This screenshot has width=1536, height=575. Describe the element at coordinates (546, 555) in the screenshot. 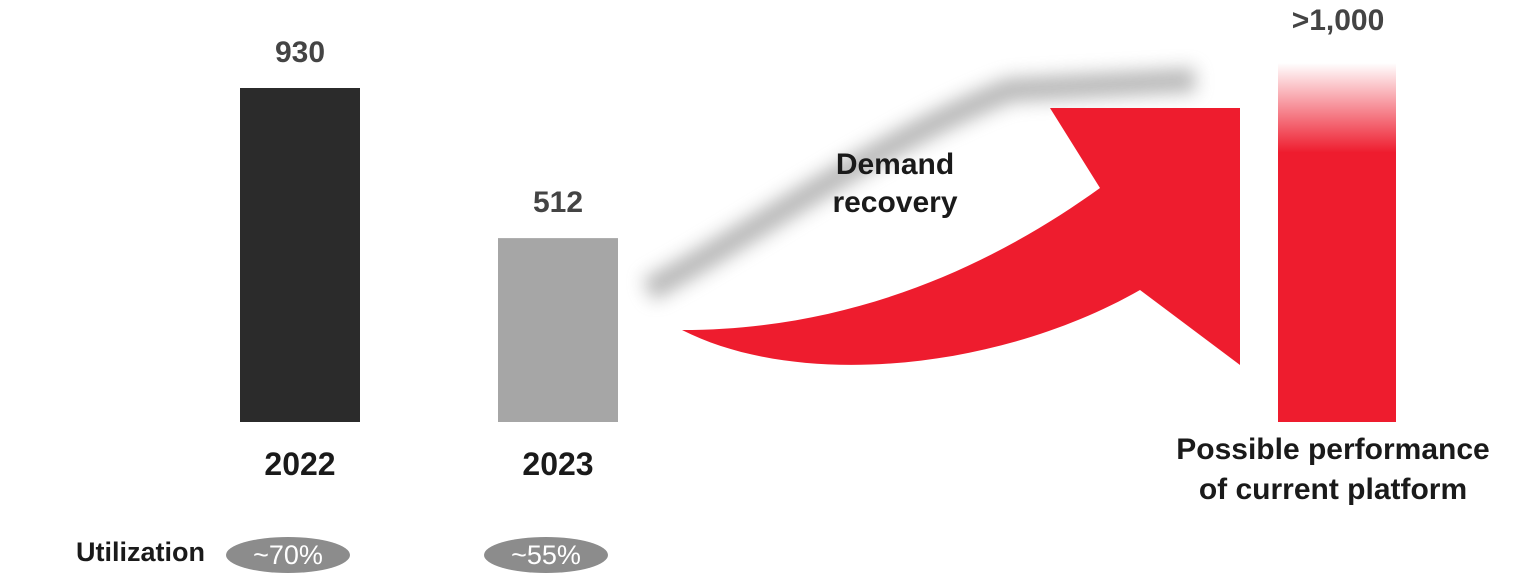

I see `utilization-badge-2023: ~55%` at that location.